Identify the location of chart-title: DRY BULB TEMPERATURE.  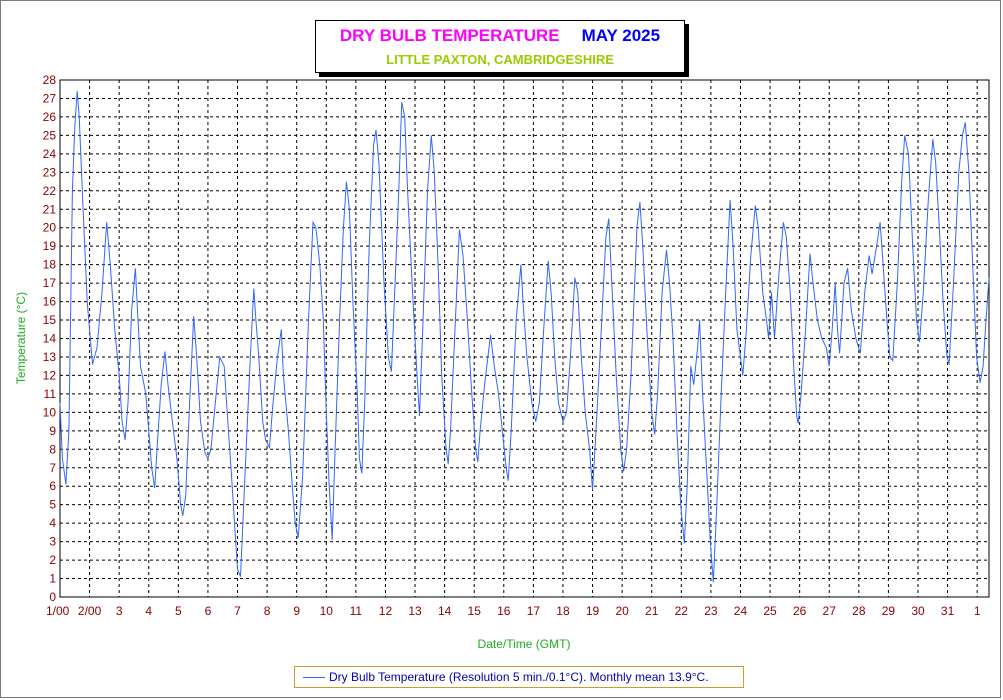
(449, 35).